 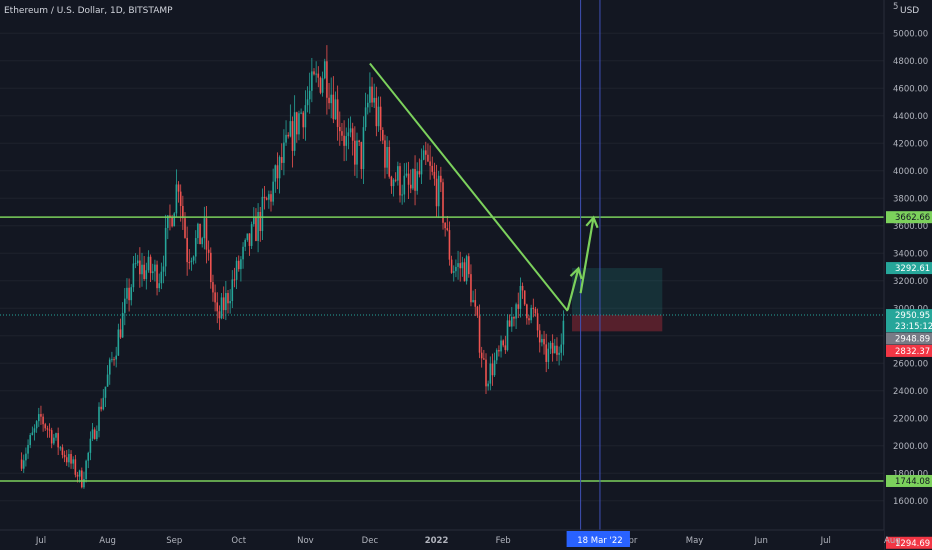 What do you see at coordinates (442, 540) in the screenshot?
I see `time-axis` at bounding box center [442, 540].